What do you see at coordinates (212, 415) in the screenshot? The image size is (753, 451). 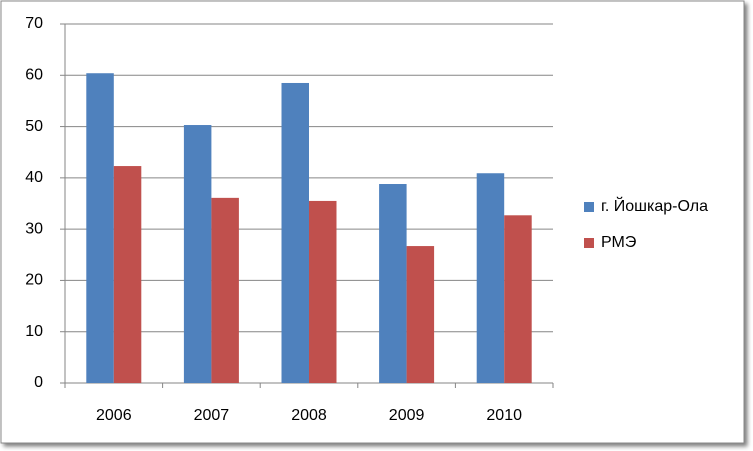 I see `x-tick-label: 2007` at bounding box center [212, 415].